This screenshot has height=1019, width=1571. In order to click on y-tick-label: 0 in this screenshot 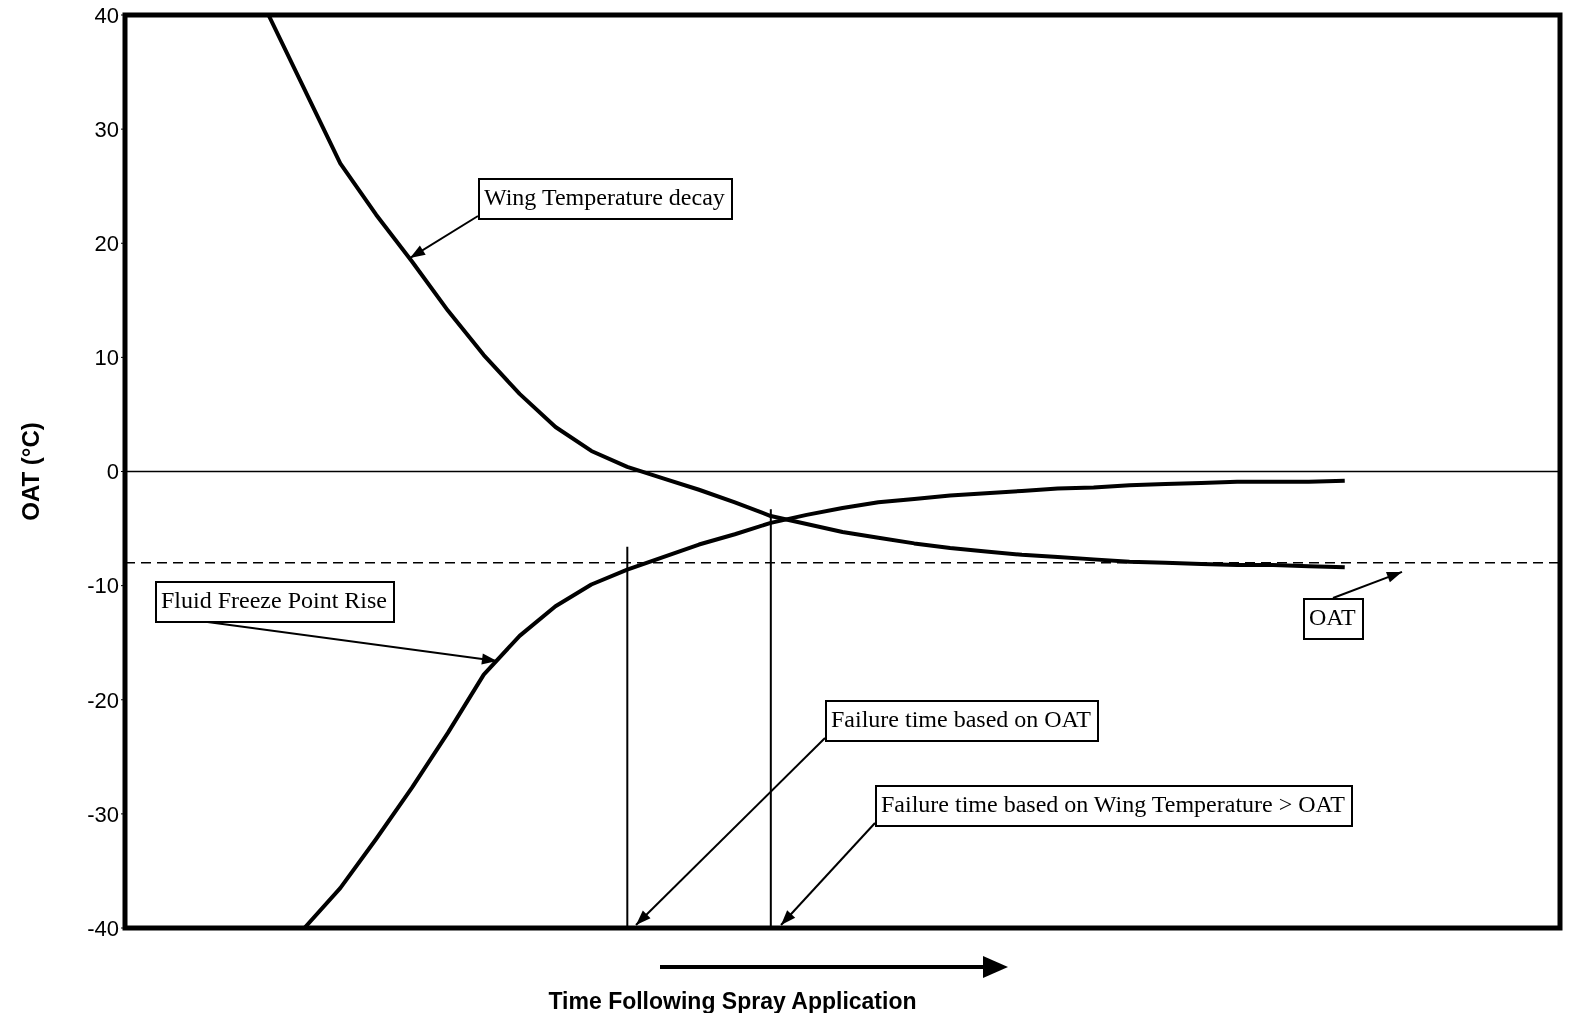, I will do `click(112, 472)`.